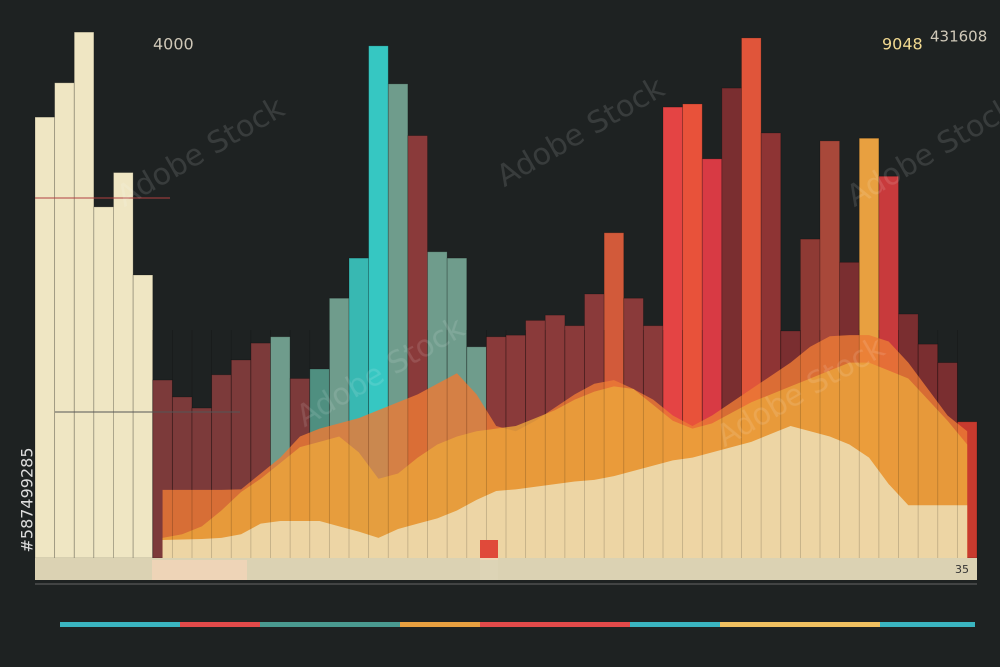  I want to click on annotation: 9048, so click(902, 44).